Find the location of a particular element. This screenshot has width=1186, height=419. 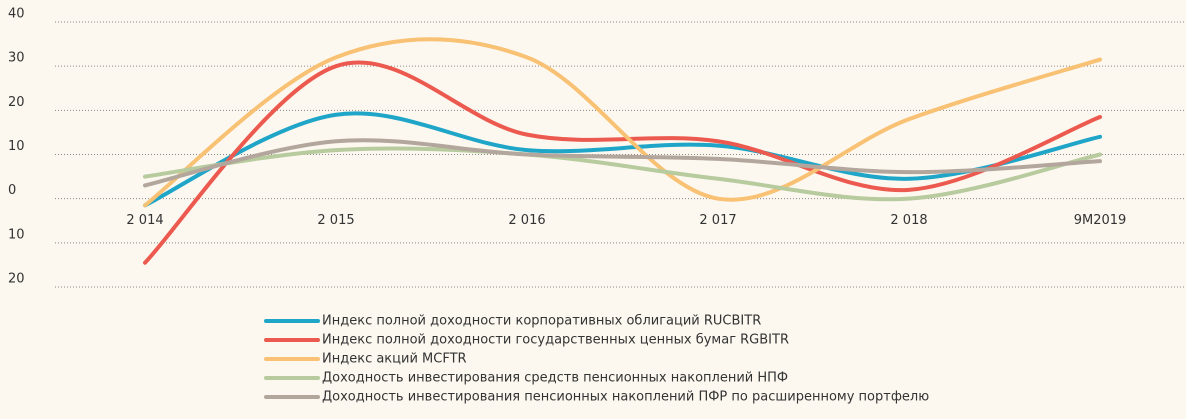

x-tick-label: 2 018 is located at coordinates (908, 220).